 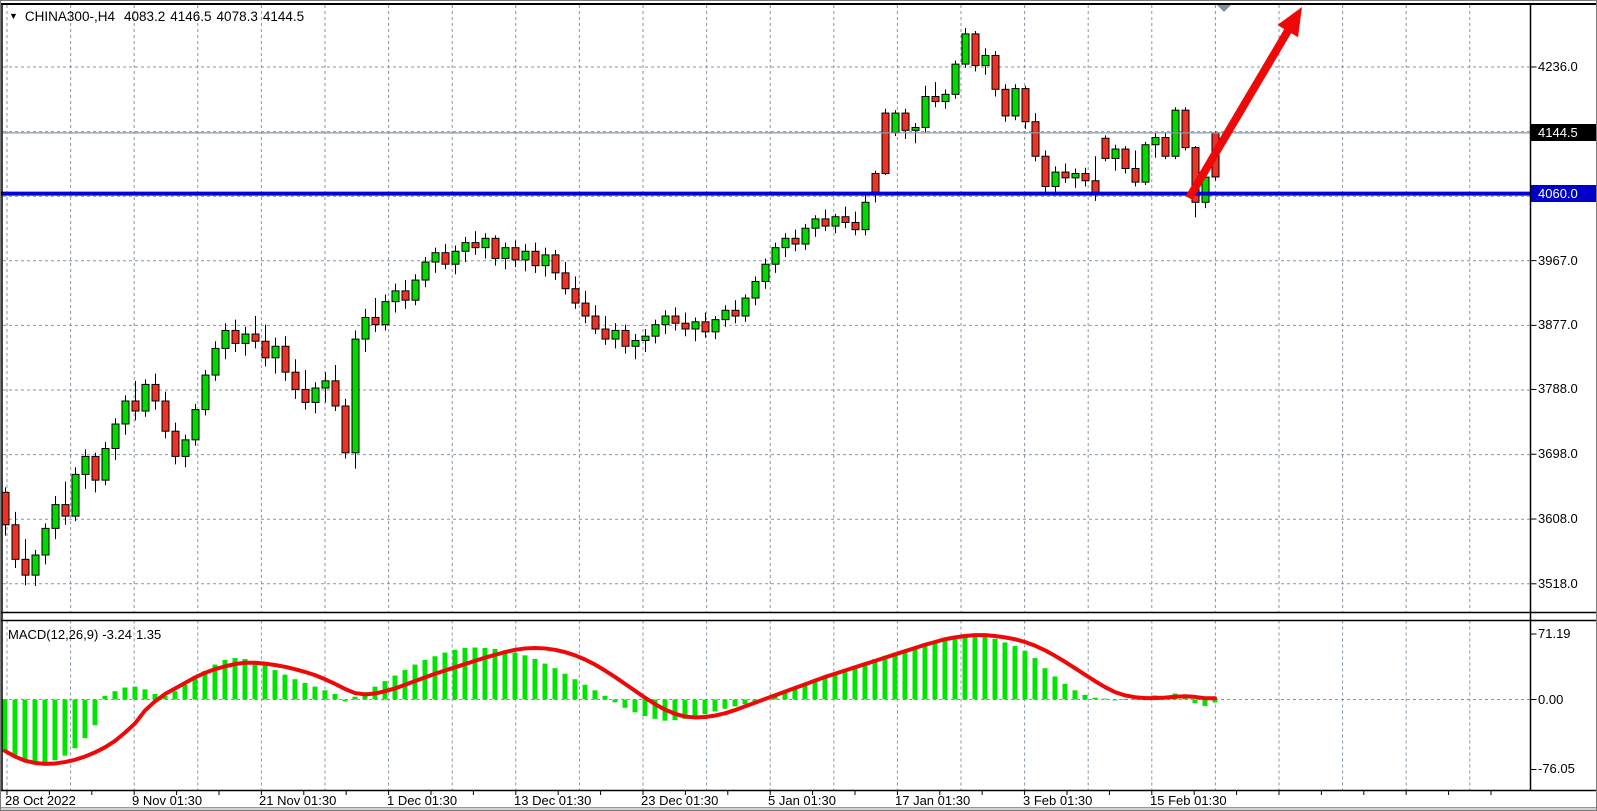 I want to click on time-tick-label: 3 Feb 01:30, so click(x=1058, y=800).